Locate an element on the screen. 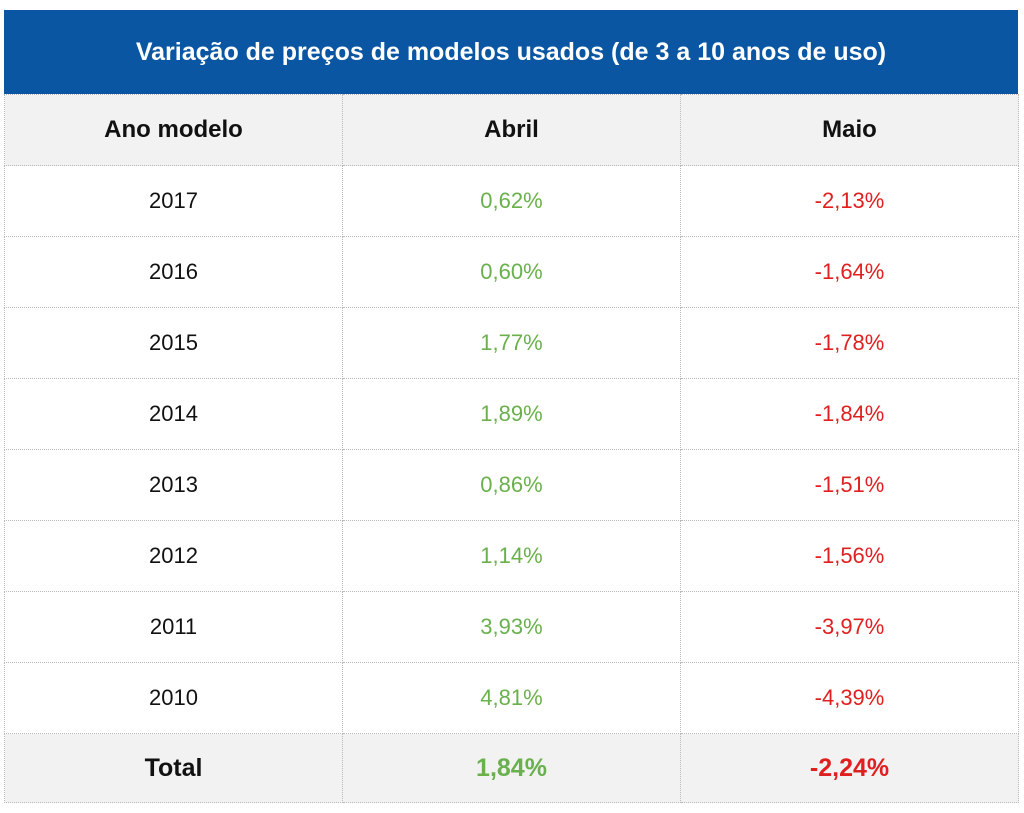 This screenshot has width=1024, height=813. table-row: 2015 1,77% -1,78% is located at coordinates (511, 343).